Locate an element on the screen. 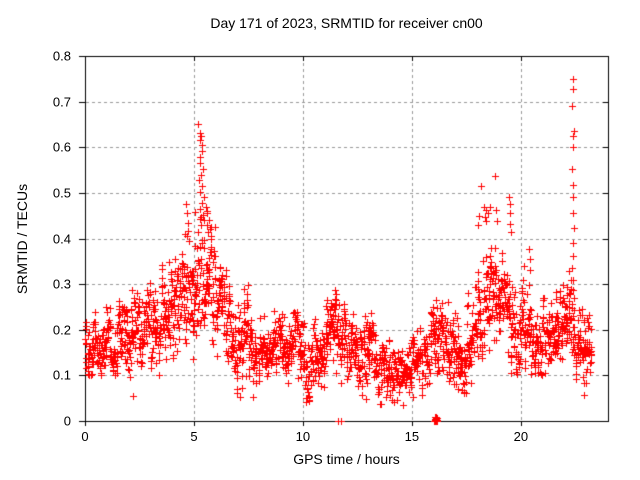  y-tick-label: 0.4 is located at coordinates (61, 238).